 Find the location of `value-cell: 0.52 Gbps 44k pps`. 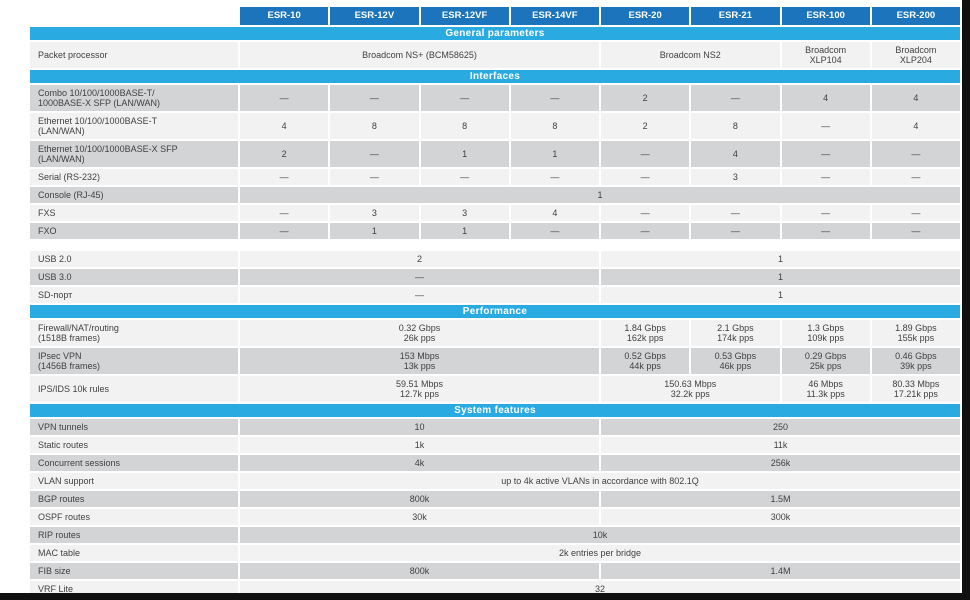

value-cell: 0.52 Gbps 44k pps is located at coordinates (645, 361).